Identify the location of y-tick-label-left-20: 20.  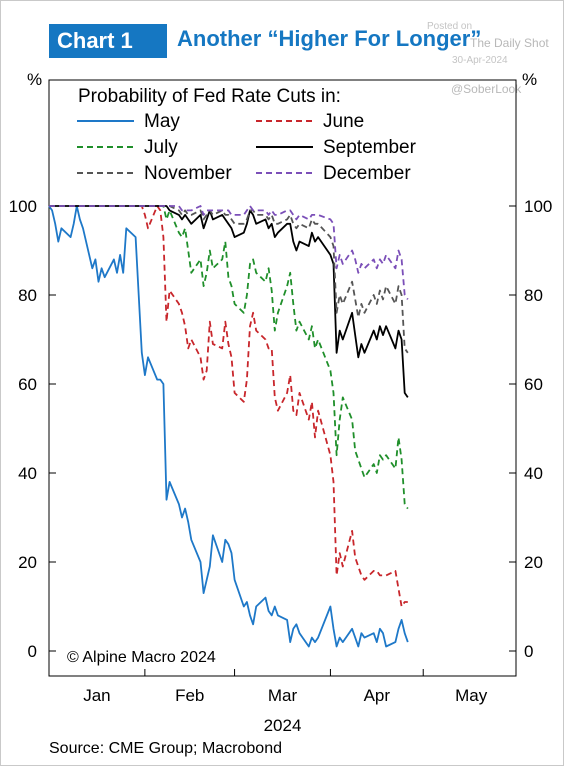
(27, 562).